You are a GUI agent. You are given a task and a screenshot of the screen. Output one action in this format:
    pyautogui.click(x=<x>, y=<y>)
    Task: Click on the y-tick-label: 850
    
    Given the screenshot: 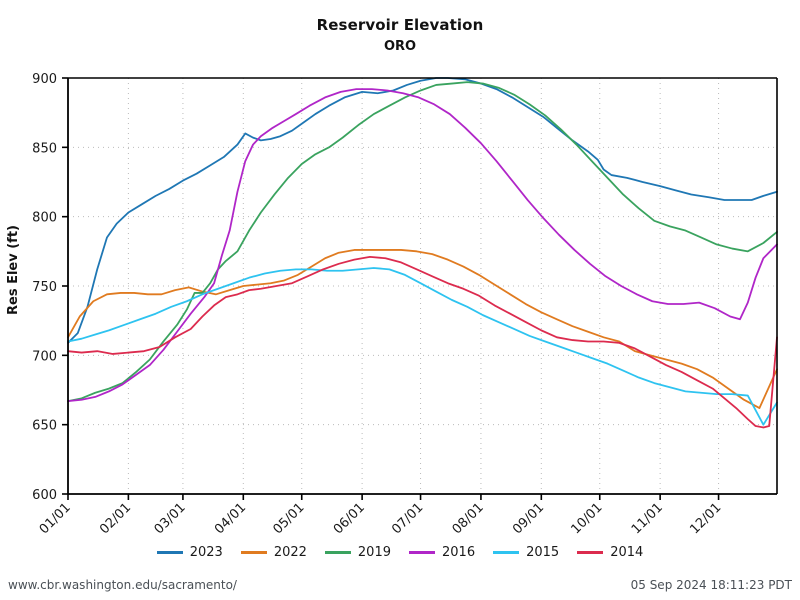 What is the action you would take?
    pyautogui.click(x=44, y=148)
    